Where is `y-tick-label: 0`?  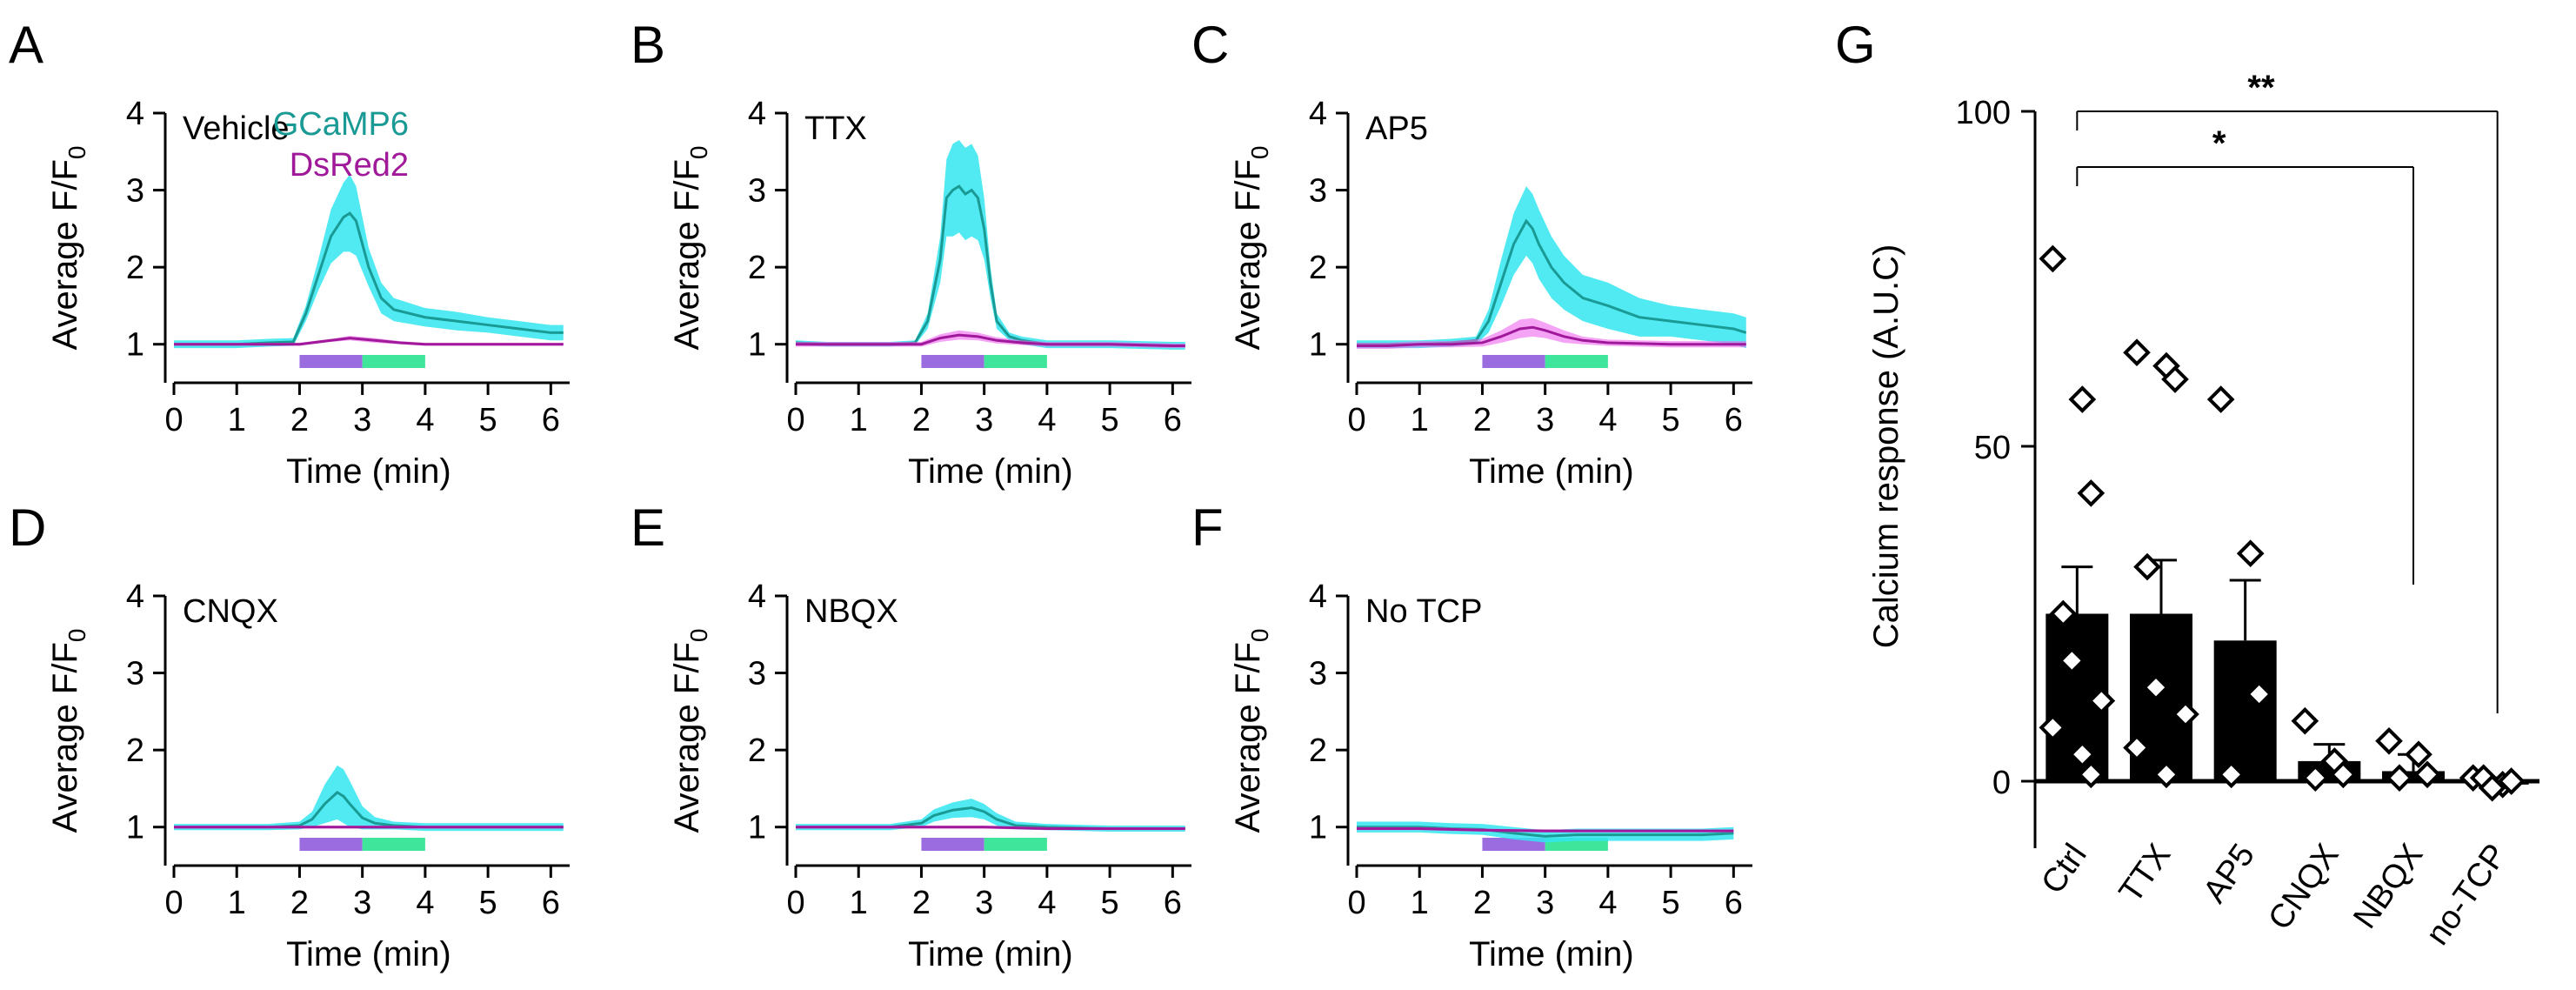
y-tick-label: 0 is located at coordinates (2001, 783).